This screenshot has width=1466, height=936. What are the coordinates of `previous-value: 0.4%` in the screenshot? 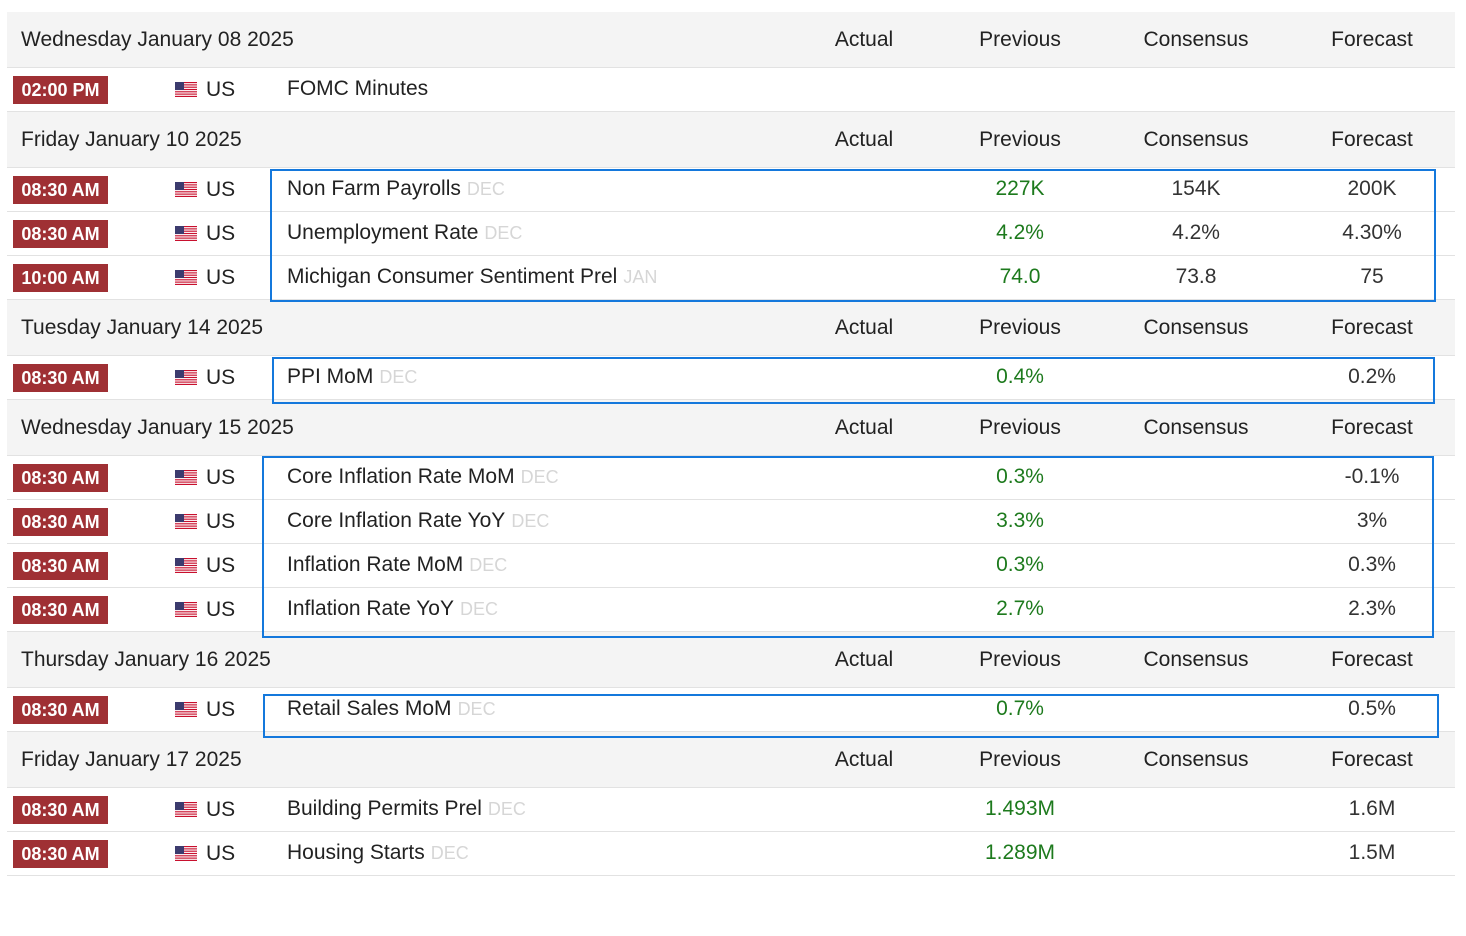 It's located at (1020, 376).